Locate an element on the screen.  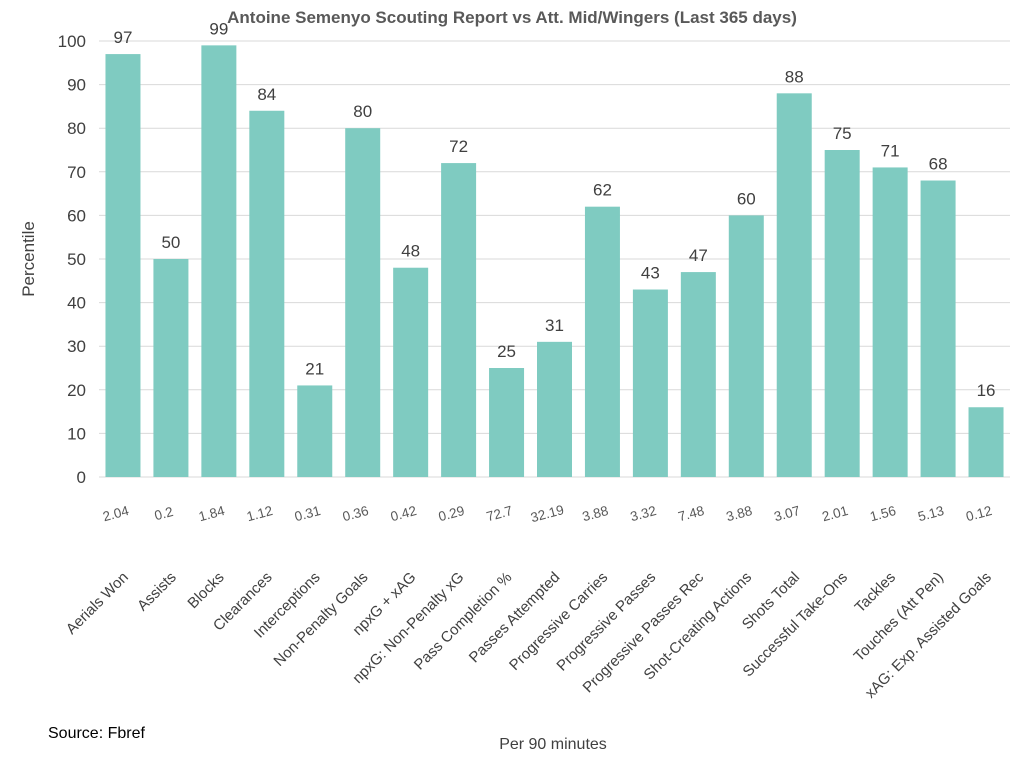
per90-label: 5.13 is located at coordinates (930, 513).